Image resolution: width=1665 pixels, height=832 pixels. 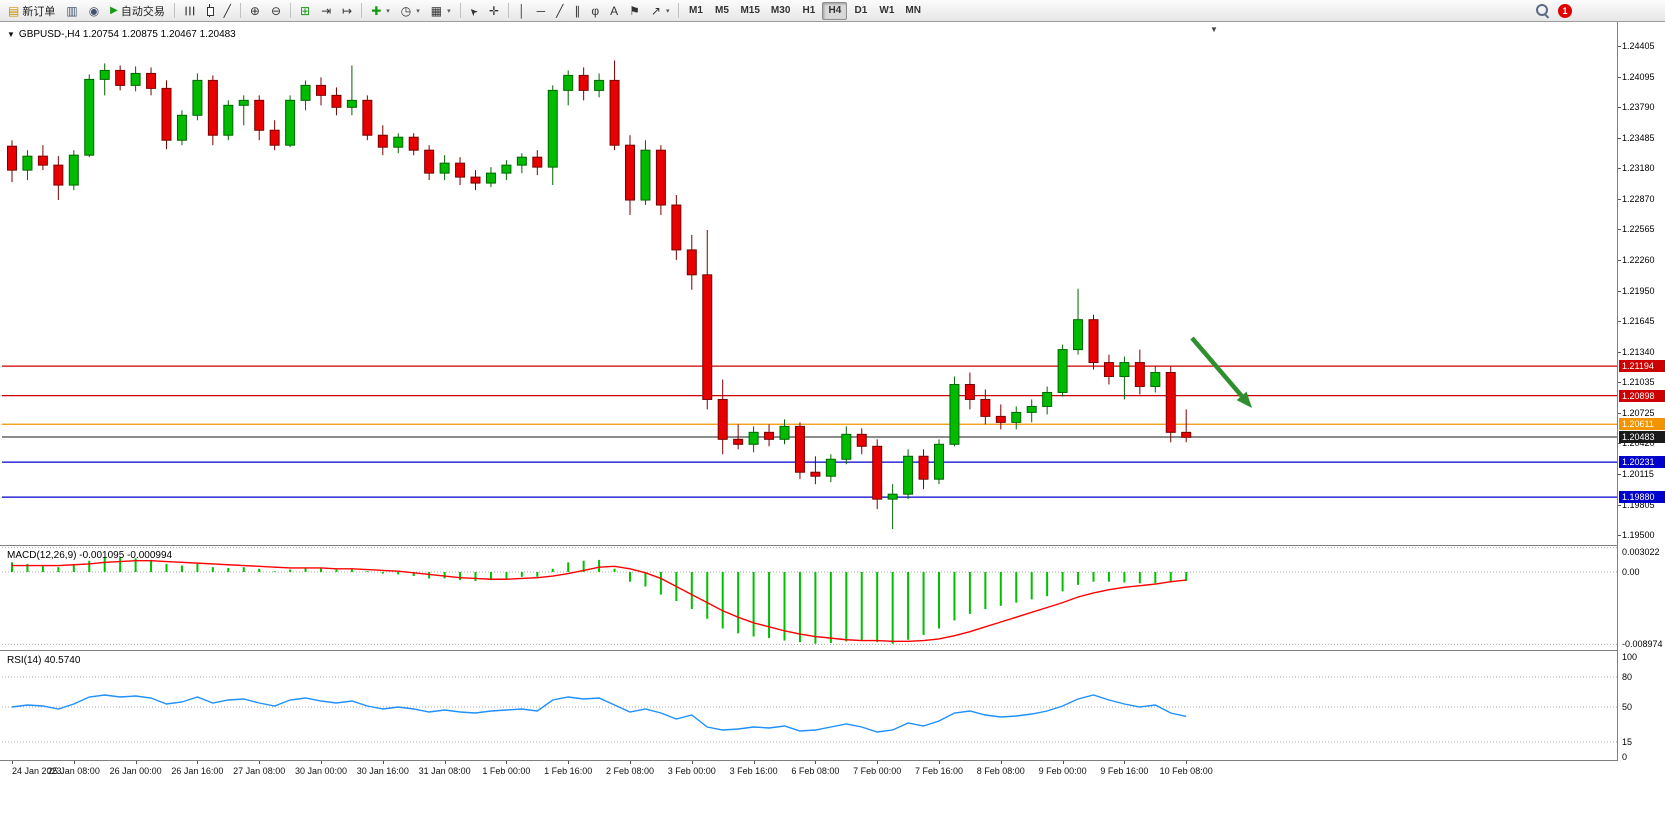 What do you see at coordinates (1642, 462) in the screenshot?
I see `price-tag-1.20231: 1.20231` at bounding box center [1642, 462].